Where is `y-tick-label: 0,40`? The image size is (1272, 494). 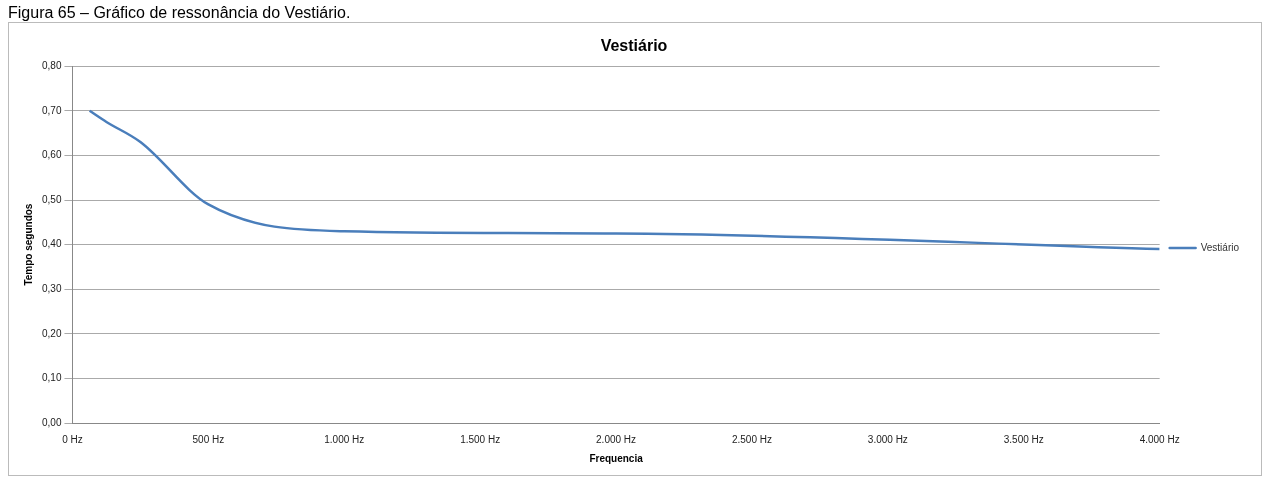
y-tick-label: 0,40 is located at coordinates (51, 244).